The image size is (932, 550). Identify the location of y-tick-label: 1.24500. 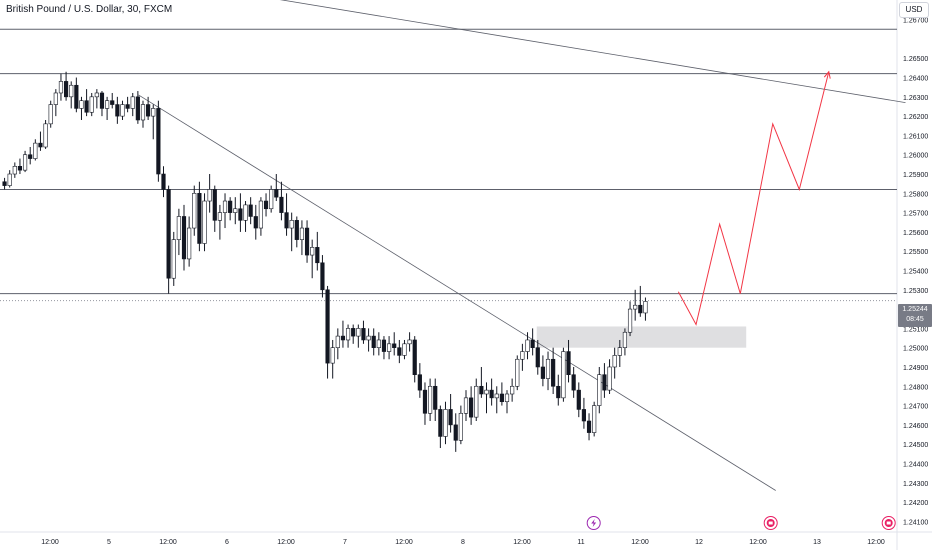
(915, 445).